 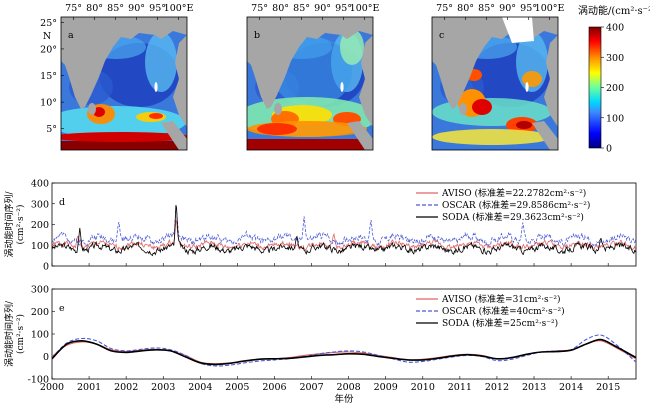 What do you see at coordinates (48, 76) in the screenshot?
I see `lat-tick-label: 15°` at bounding box center [48, 76].